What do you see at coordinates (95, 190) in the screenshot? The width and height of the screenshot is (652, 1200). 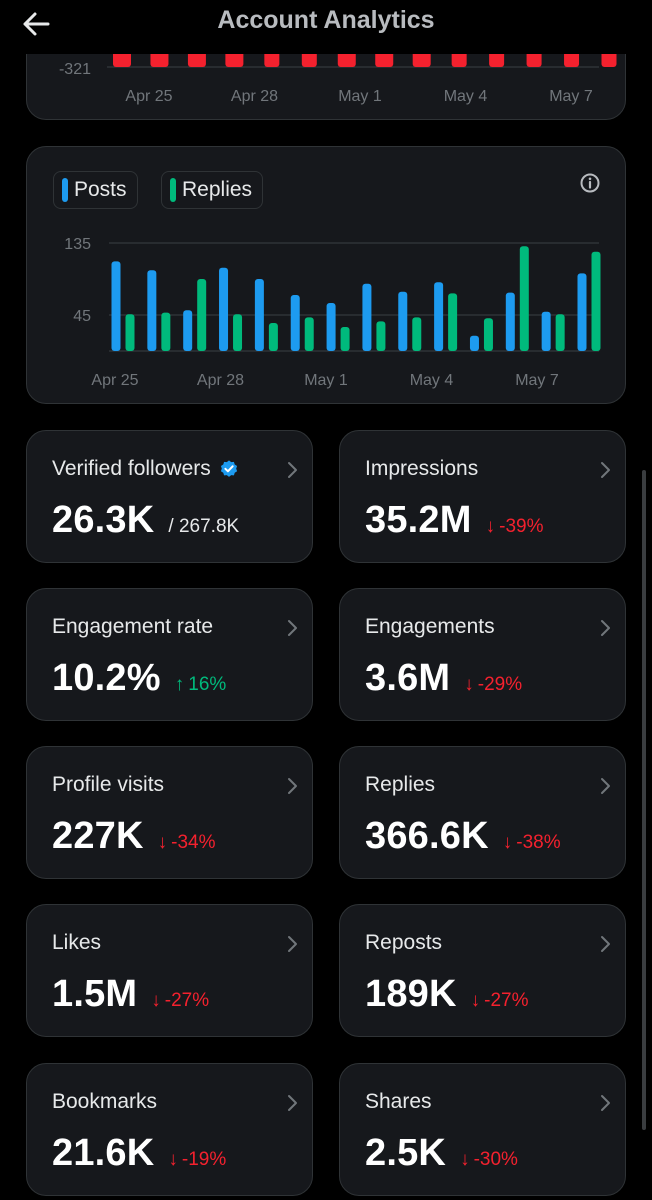 I see `legend-posts: Posts` at bounding box center [95, 190].